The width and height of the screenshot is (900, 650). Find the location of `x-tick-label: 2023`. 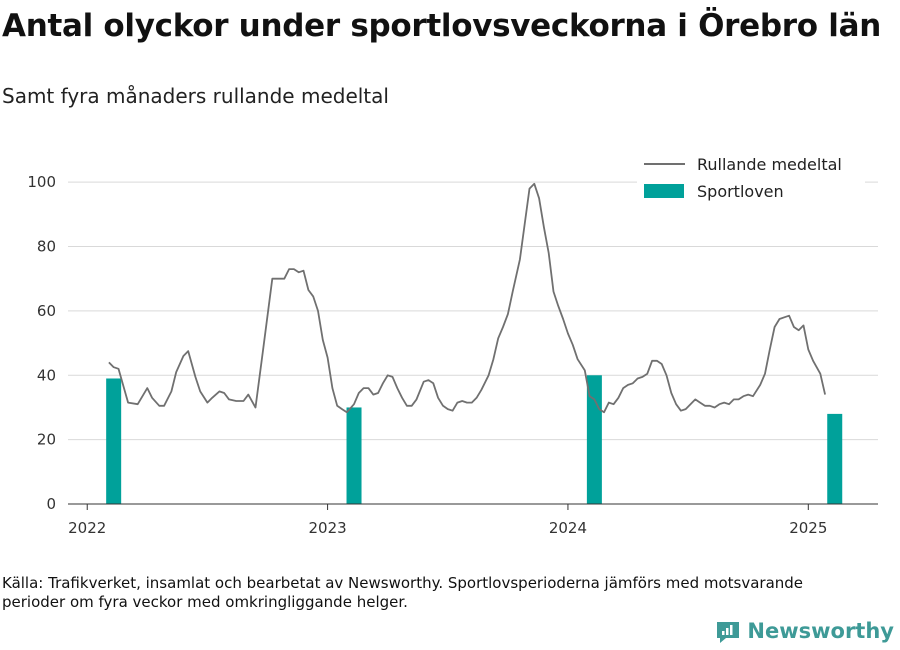

x-tick-label: 2023 is located at coordinates (327, 528).